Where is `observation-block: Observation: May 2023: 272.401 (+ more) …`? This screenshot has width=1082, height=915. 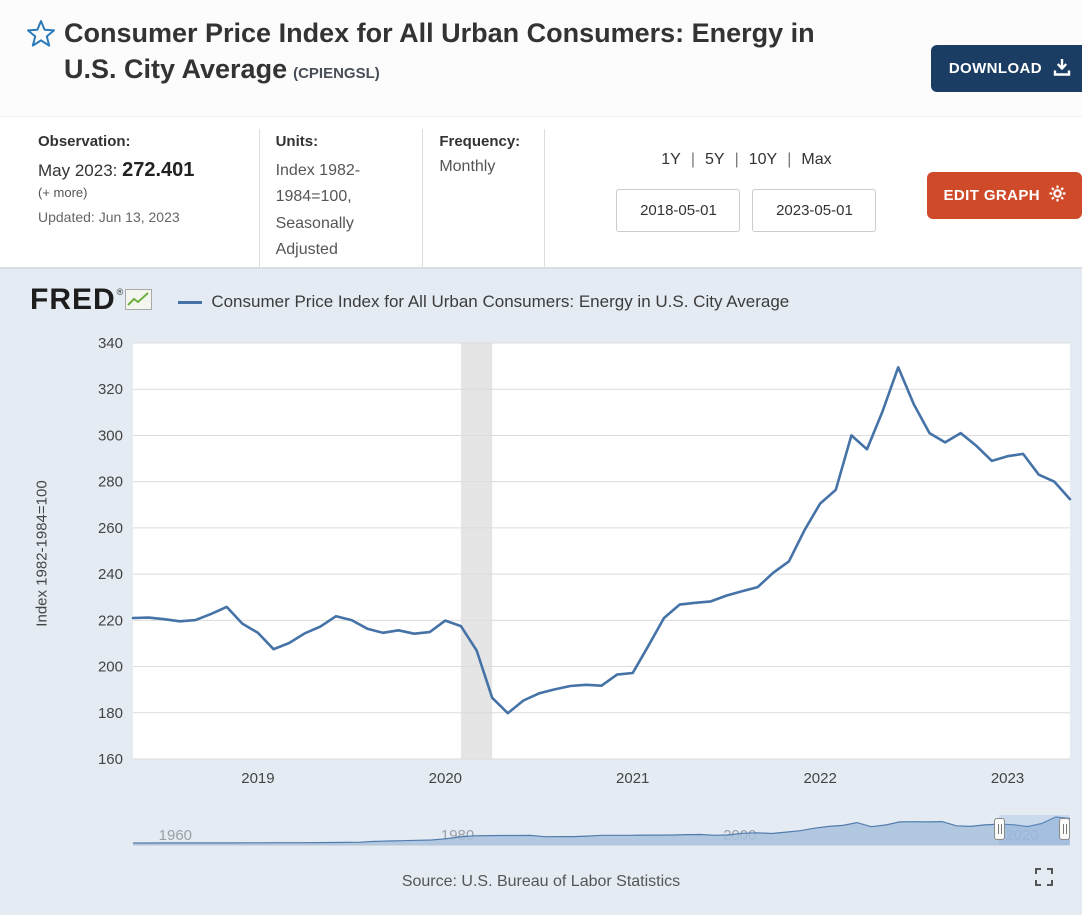 observation-block: Observation: May 2023: 272.401 (+ more) … is located at coordinates (149, 198).